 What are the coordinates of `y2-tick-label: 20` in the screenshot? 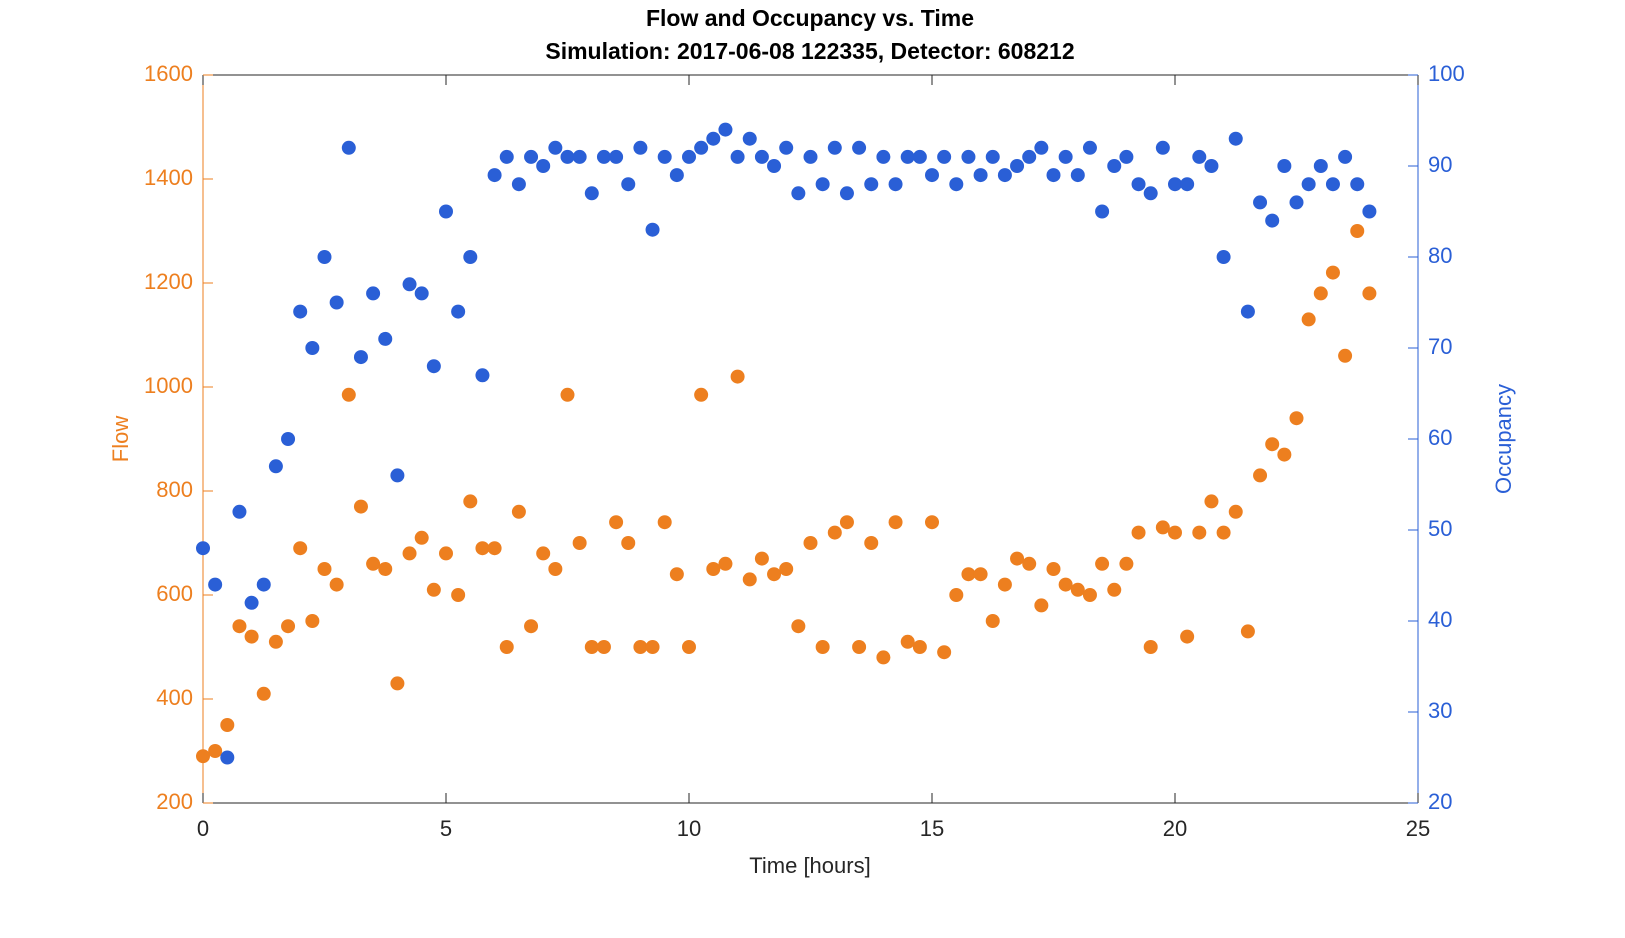 It's located at (1440, 801).